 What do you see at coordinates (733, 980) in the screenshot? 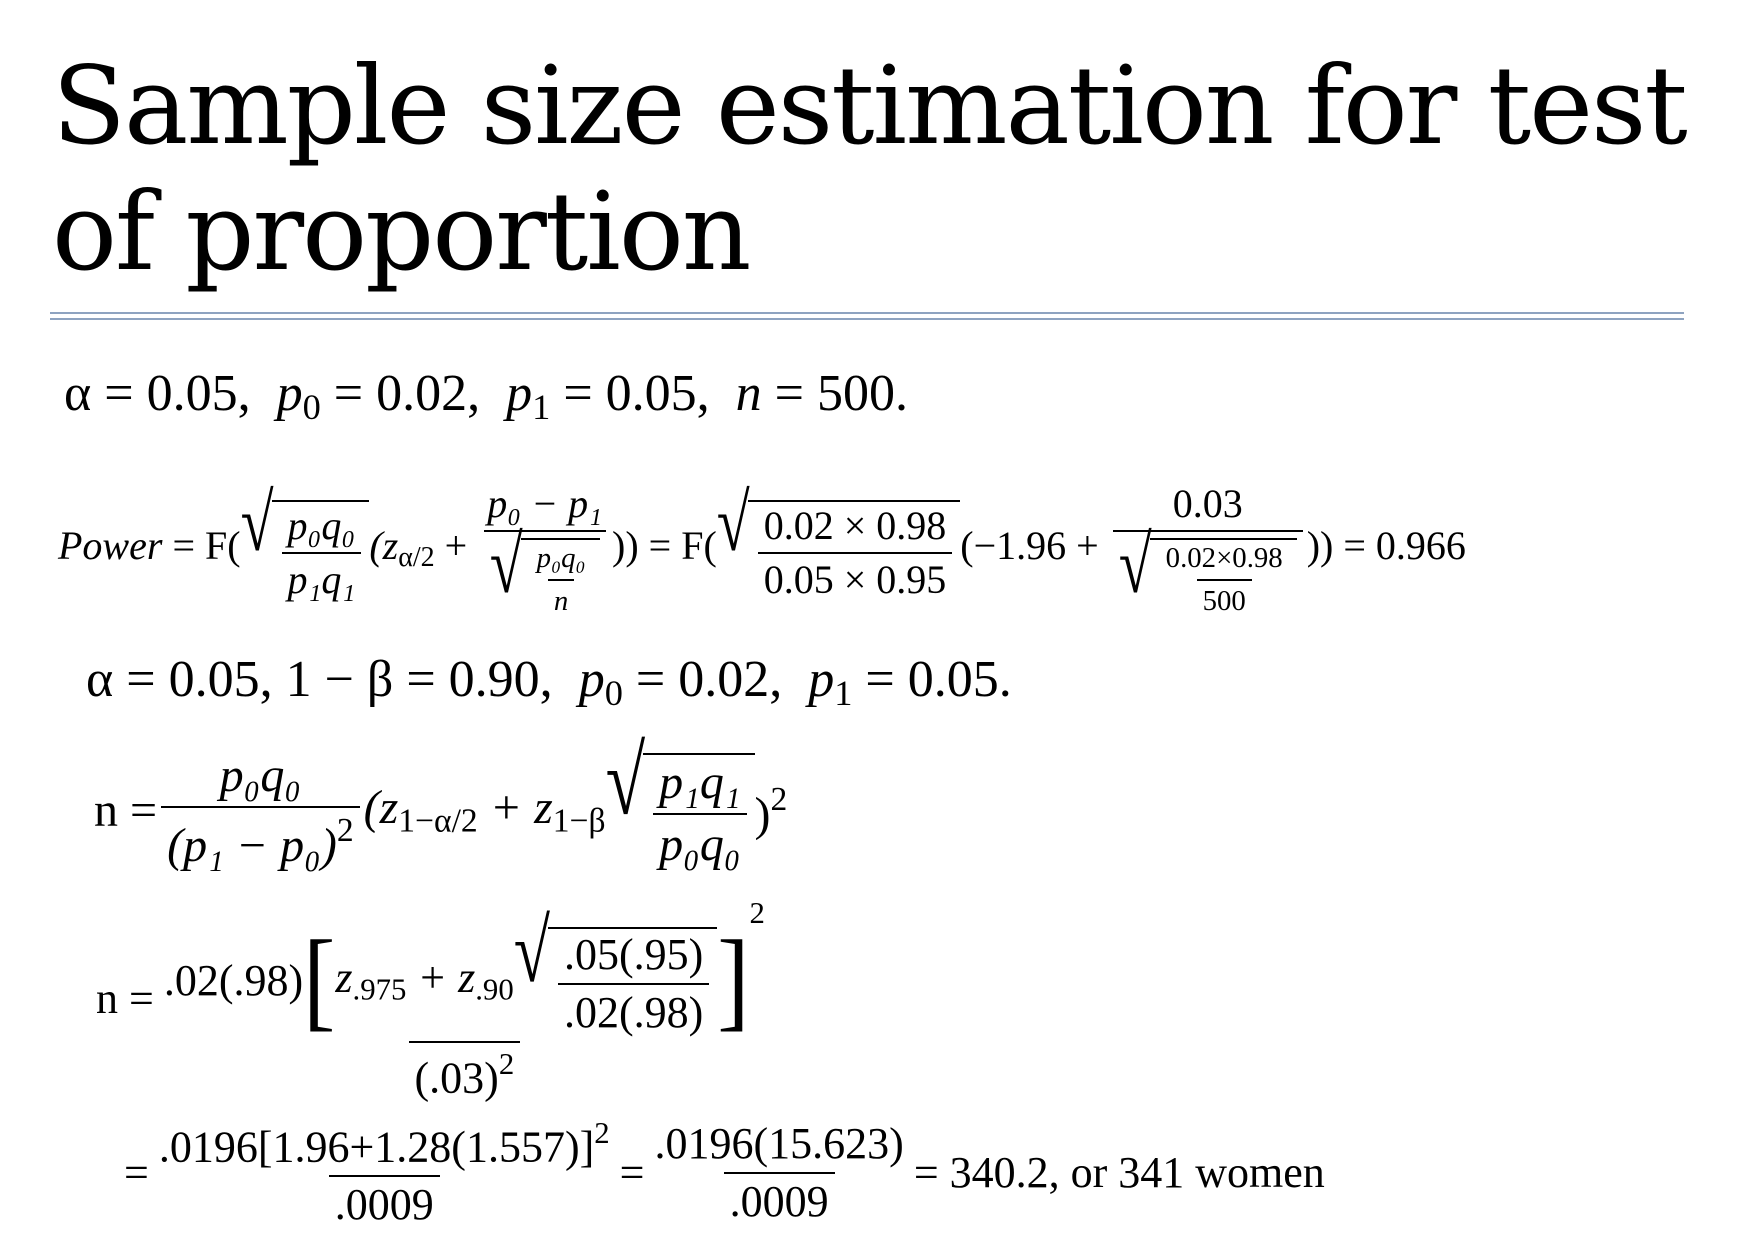
I see `right-bracket: ]` at bounding box center [733, 980].